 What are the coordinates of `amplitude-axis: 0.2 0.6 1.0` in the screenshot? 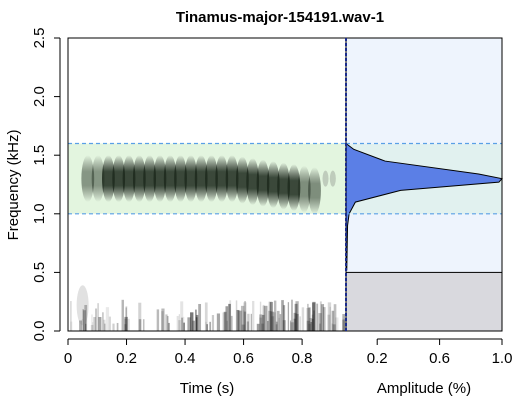 It's located at (439, 352).